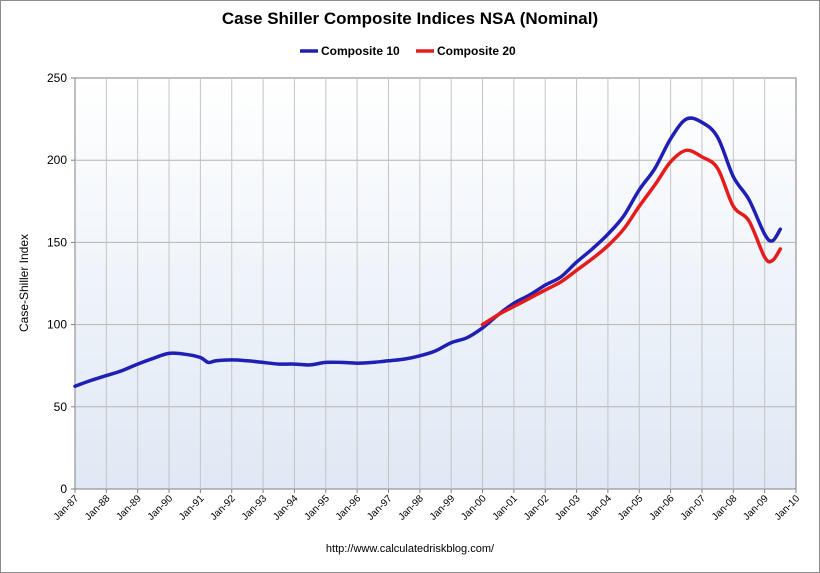  I want to click on x-tick-label: Jan-10, so click(788, 508).